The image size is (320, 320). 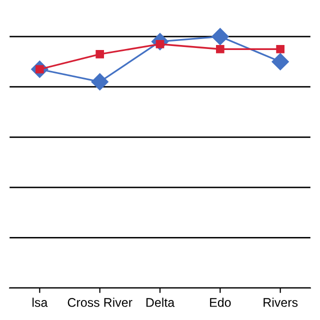 I want to click on x-tick-label: Rivers, so click(x=281, y=302).